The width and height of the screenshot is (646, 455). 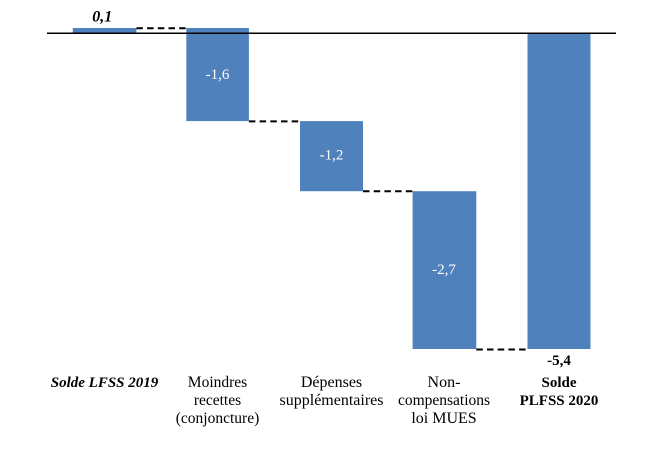 What do you see at coordinates (559, 401) in the screenshot?
I see `svg-text: PLFSS 2020` at bounding box center [559, 401].